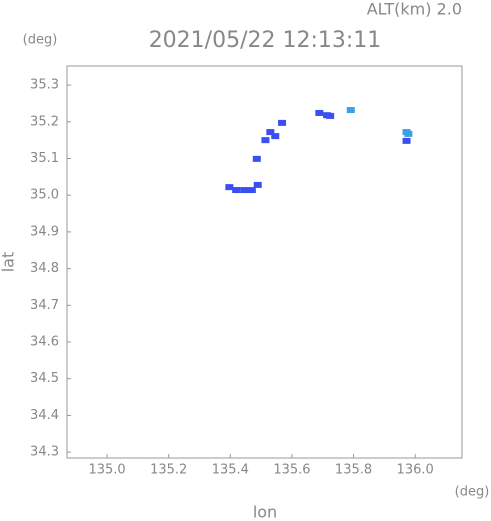  What do you see at coordinates (230, 470) in the screenshot?
I see `x-tick-label: 135.4` at bounding box center [230, 470].